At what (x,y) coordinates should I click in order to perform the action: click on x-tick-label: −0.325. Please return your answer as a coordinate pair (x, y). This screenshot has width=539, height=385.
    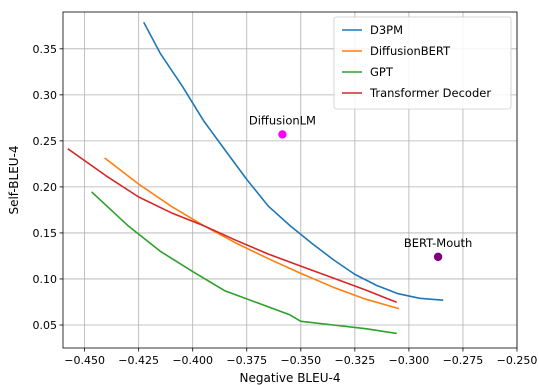
    Looking at the image, I should click on (354, 360).